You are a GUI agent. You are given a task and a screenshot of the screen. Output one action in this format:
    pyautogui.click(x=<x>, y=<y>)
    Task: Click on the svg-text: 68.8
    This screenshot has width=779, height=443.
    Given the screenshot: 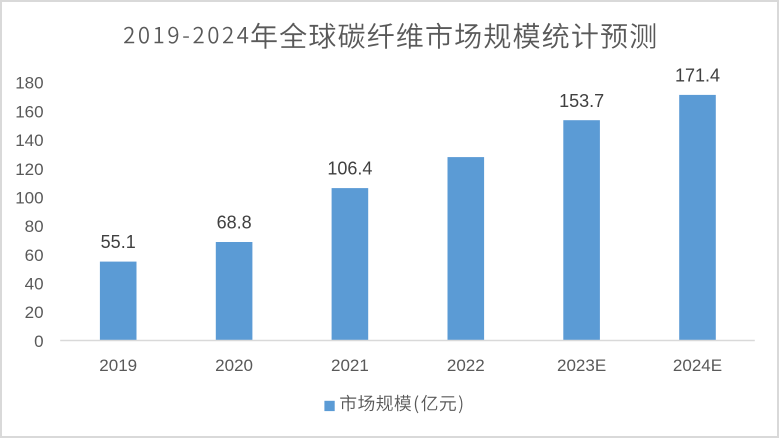 What is the action you would take?
    pyautogui.click(x=234, y=223)
    